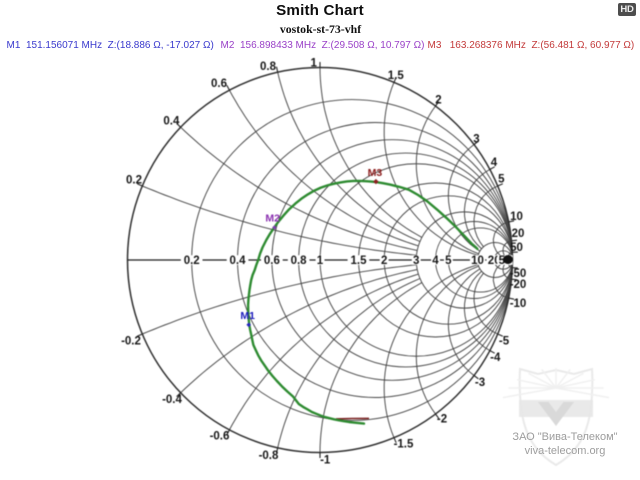 This screenshot has width=640, height=480. What do you see at coordinates (480, 383) in the screenshot?
I see `svg-text: -3` at bounding box center [480, 383].